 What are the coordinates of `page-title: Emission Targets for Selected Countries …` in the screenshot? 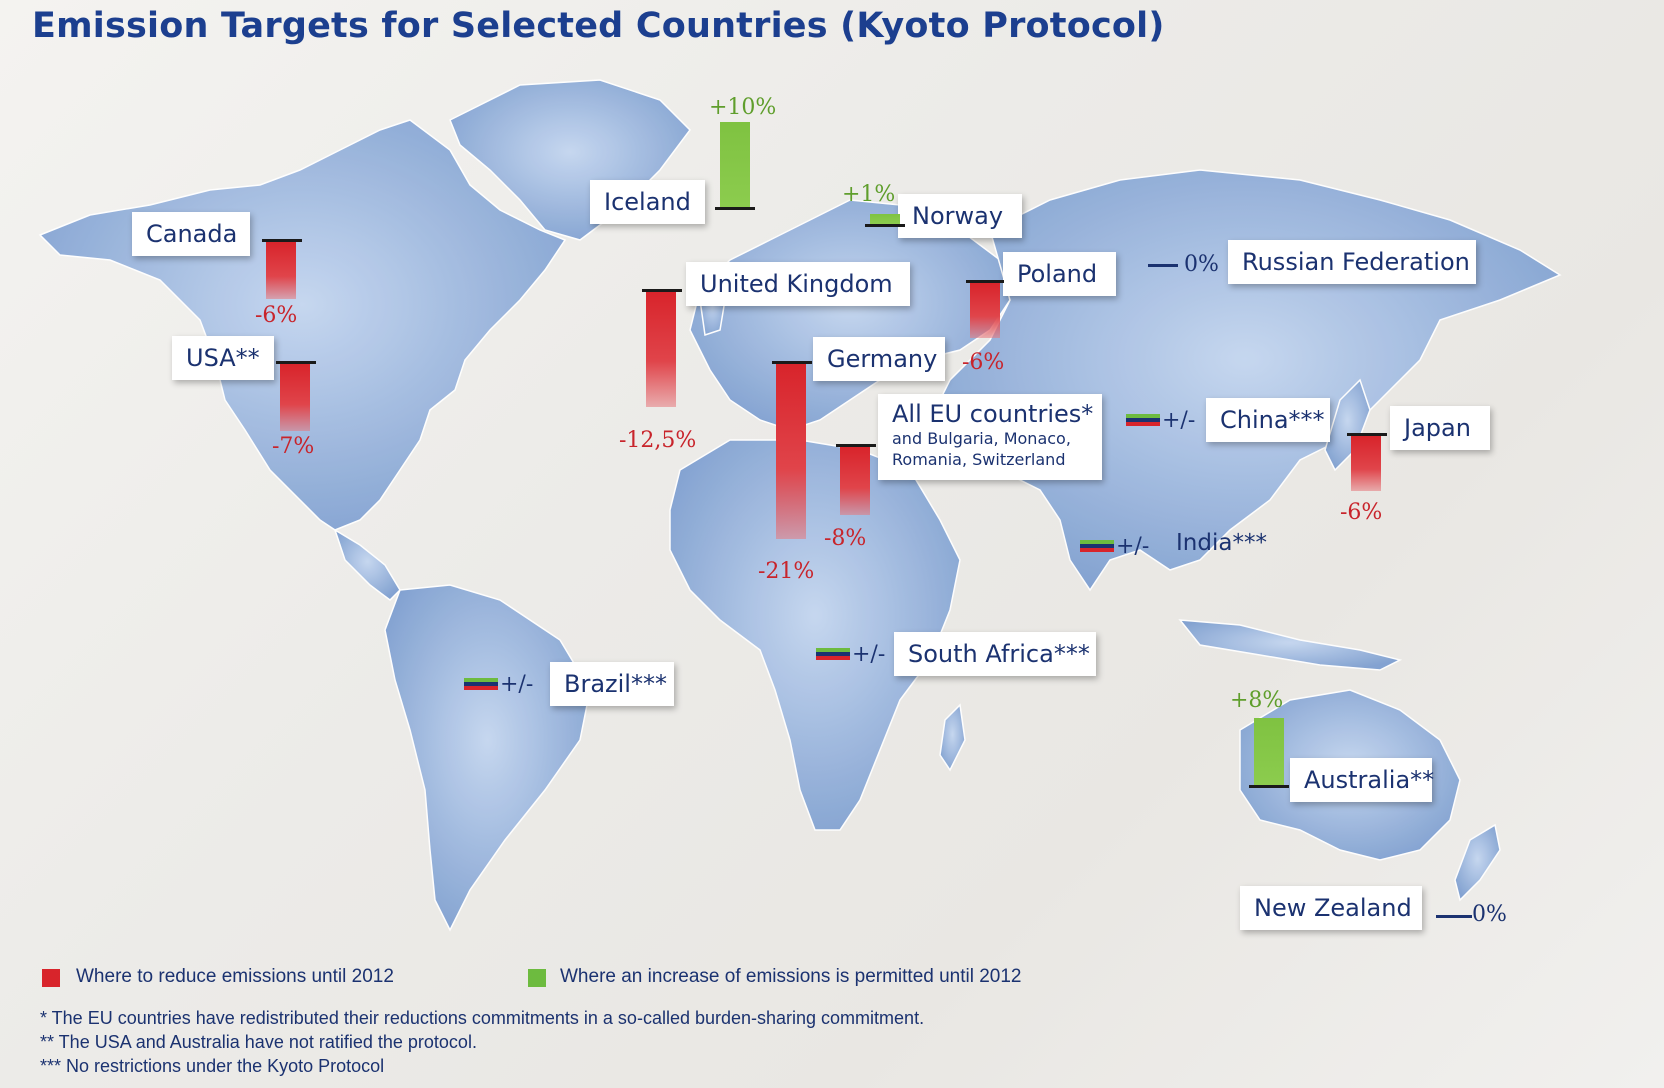 It's located at (598, 26).